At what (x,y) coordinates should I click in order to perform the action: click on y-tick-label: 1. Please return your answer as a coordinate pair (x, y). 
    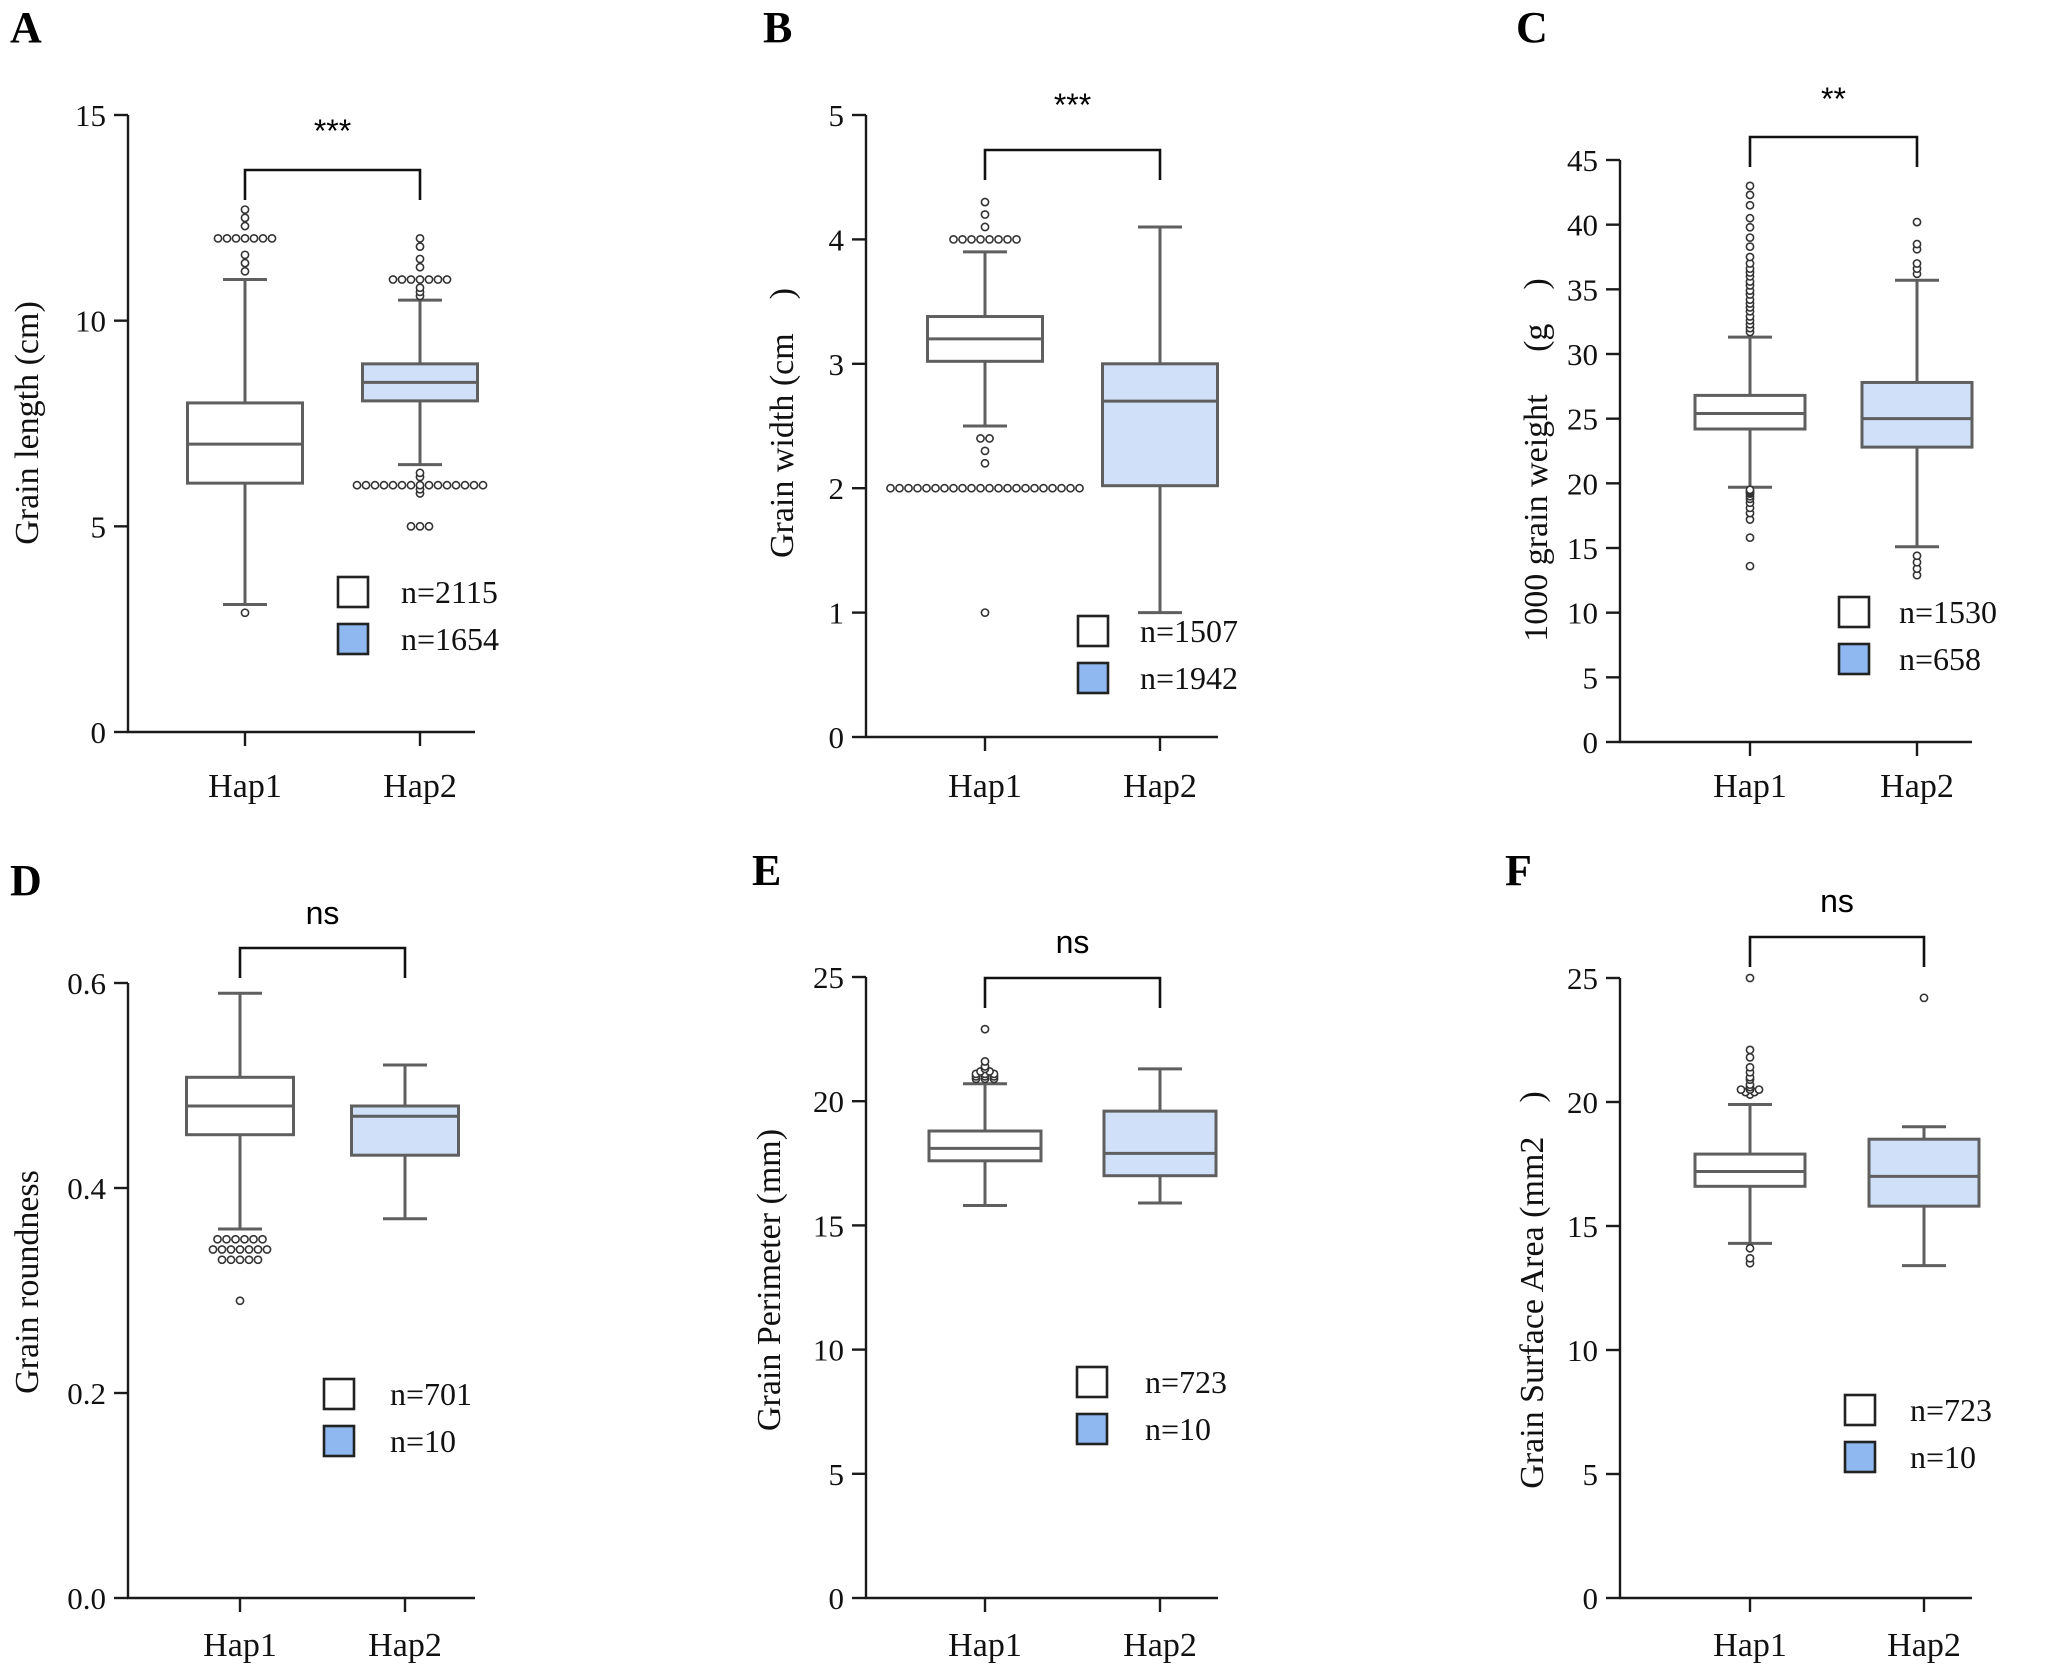
    Looking at the image, I should click on (837, 613).